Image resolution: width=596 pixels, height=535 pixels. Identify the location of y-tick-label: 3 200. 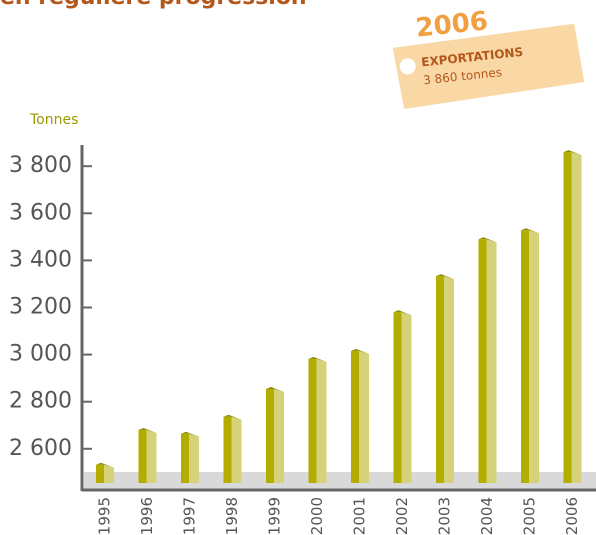
(40, 306).